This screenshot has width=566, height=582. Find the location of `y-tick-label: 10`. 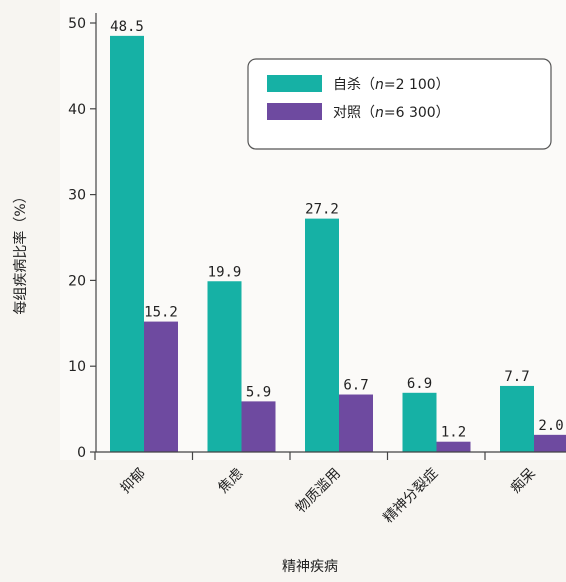

y-tick-label: 10 is located at coordinates (77, 367).